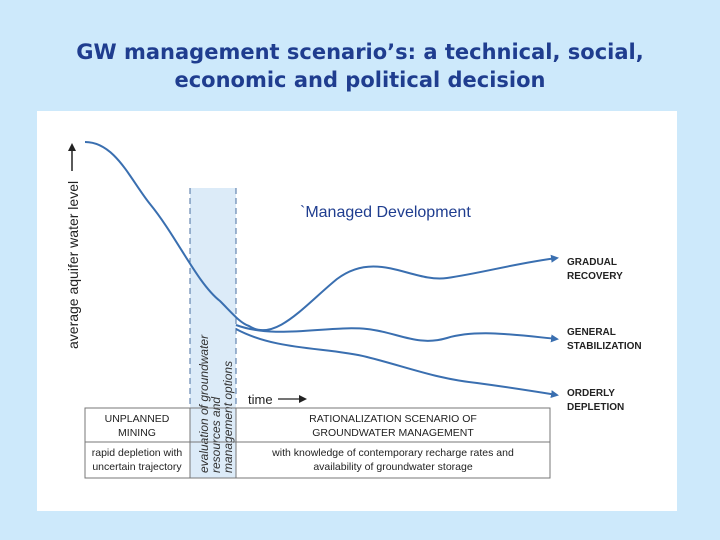 The width and height of the screenshot is (720, 540). What do you see at coordinates (591, 393) in the screenshot?
I see `orderly-depletion-label-line-1: ORDERLY` at bounding box center [591, 393].